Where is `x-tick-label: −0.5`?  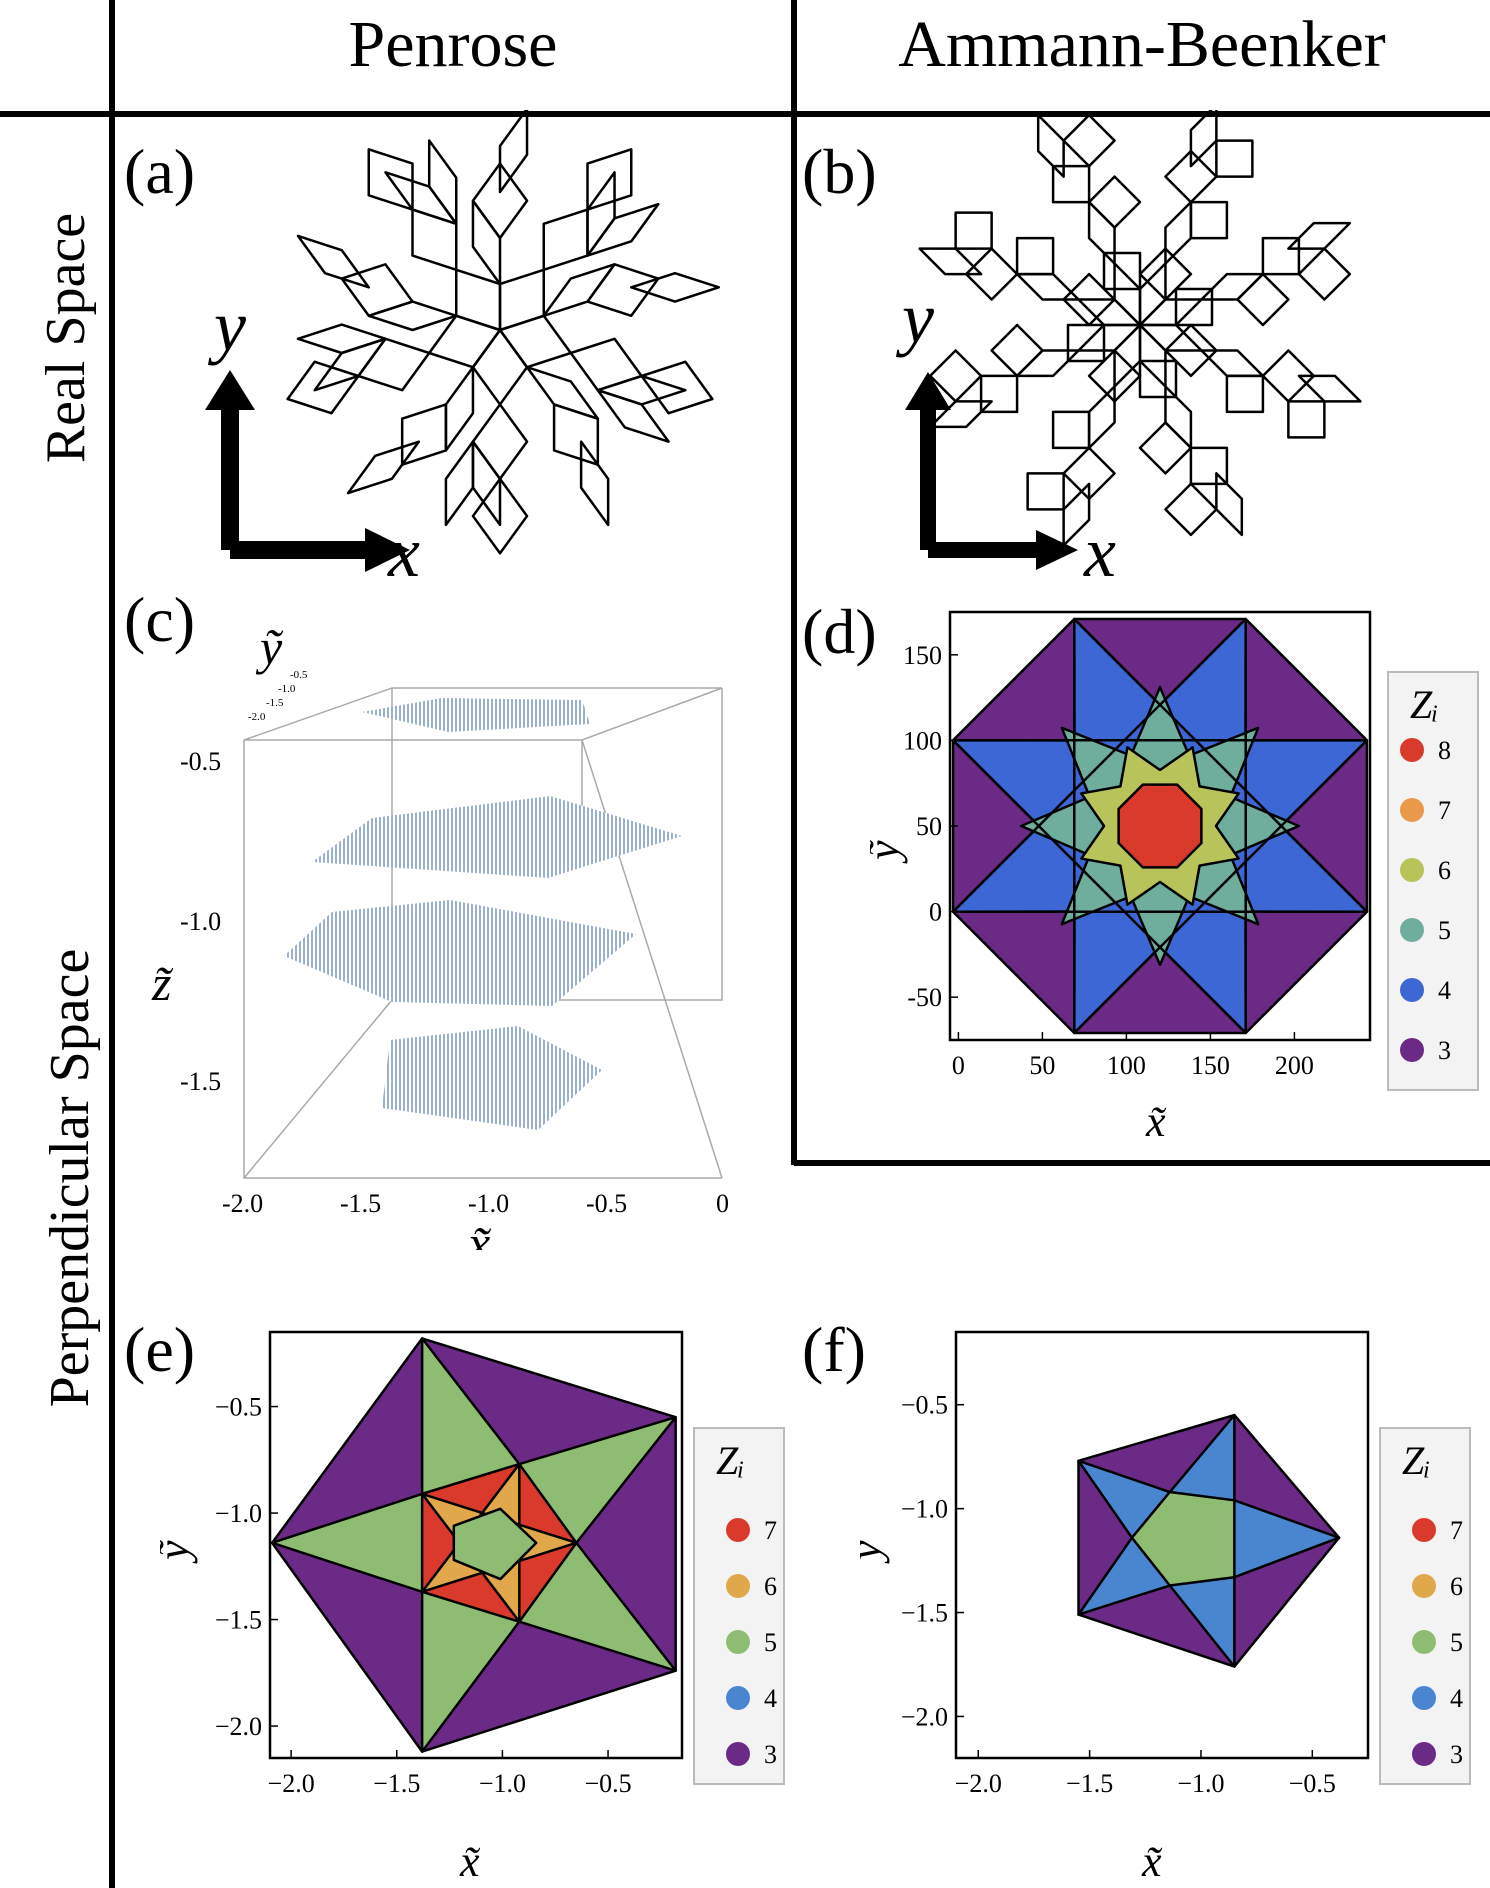 x-tick-label: −0.5 is located at coordinates (607, 1783).